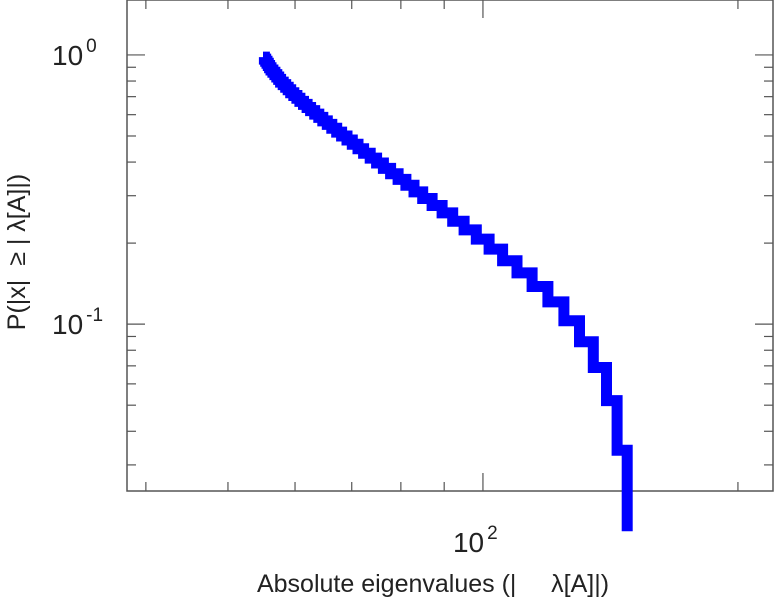  Describe the element at coordinates (433, 584) in the screenshot. I see `x-axis-label: Absolute eigenvalues (| λ[A]|)` at that location.